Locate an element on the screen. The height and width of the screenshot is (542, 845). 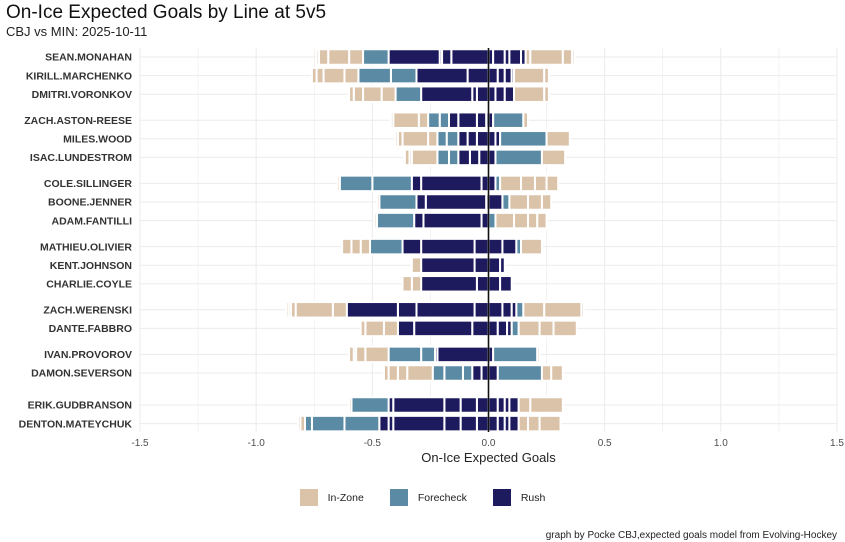
chart-subtitle: CBJ vs MIN: 2025-10-11 is located at coordinates (77, 31).